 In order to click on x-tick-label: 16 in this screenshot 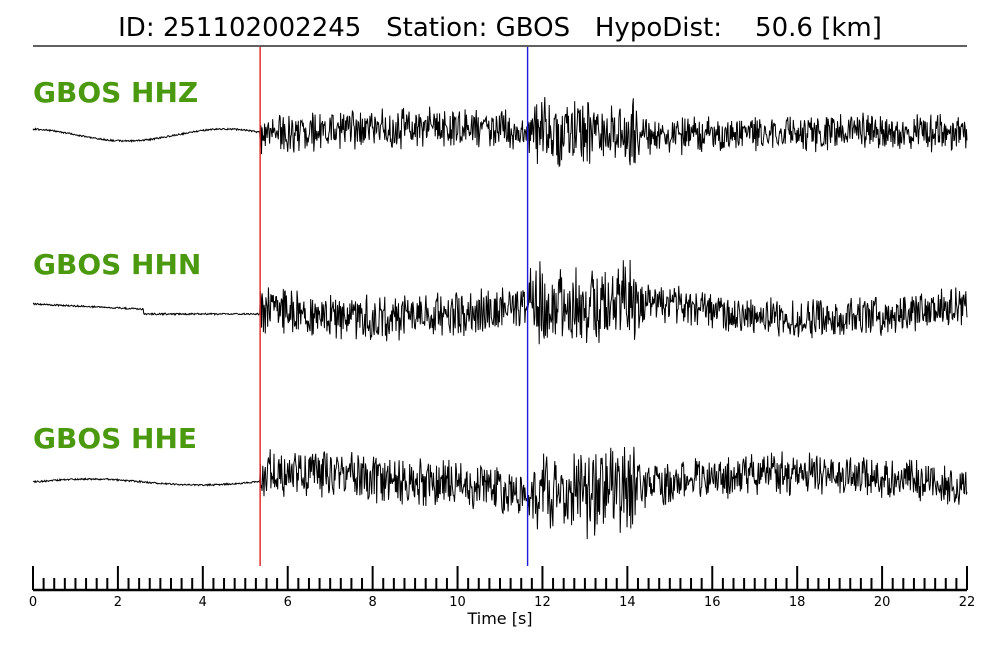, I will do `click(712, 602)`.